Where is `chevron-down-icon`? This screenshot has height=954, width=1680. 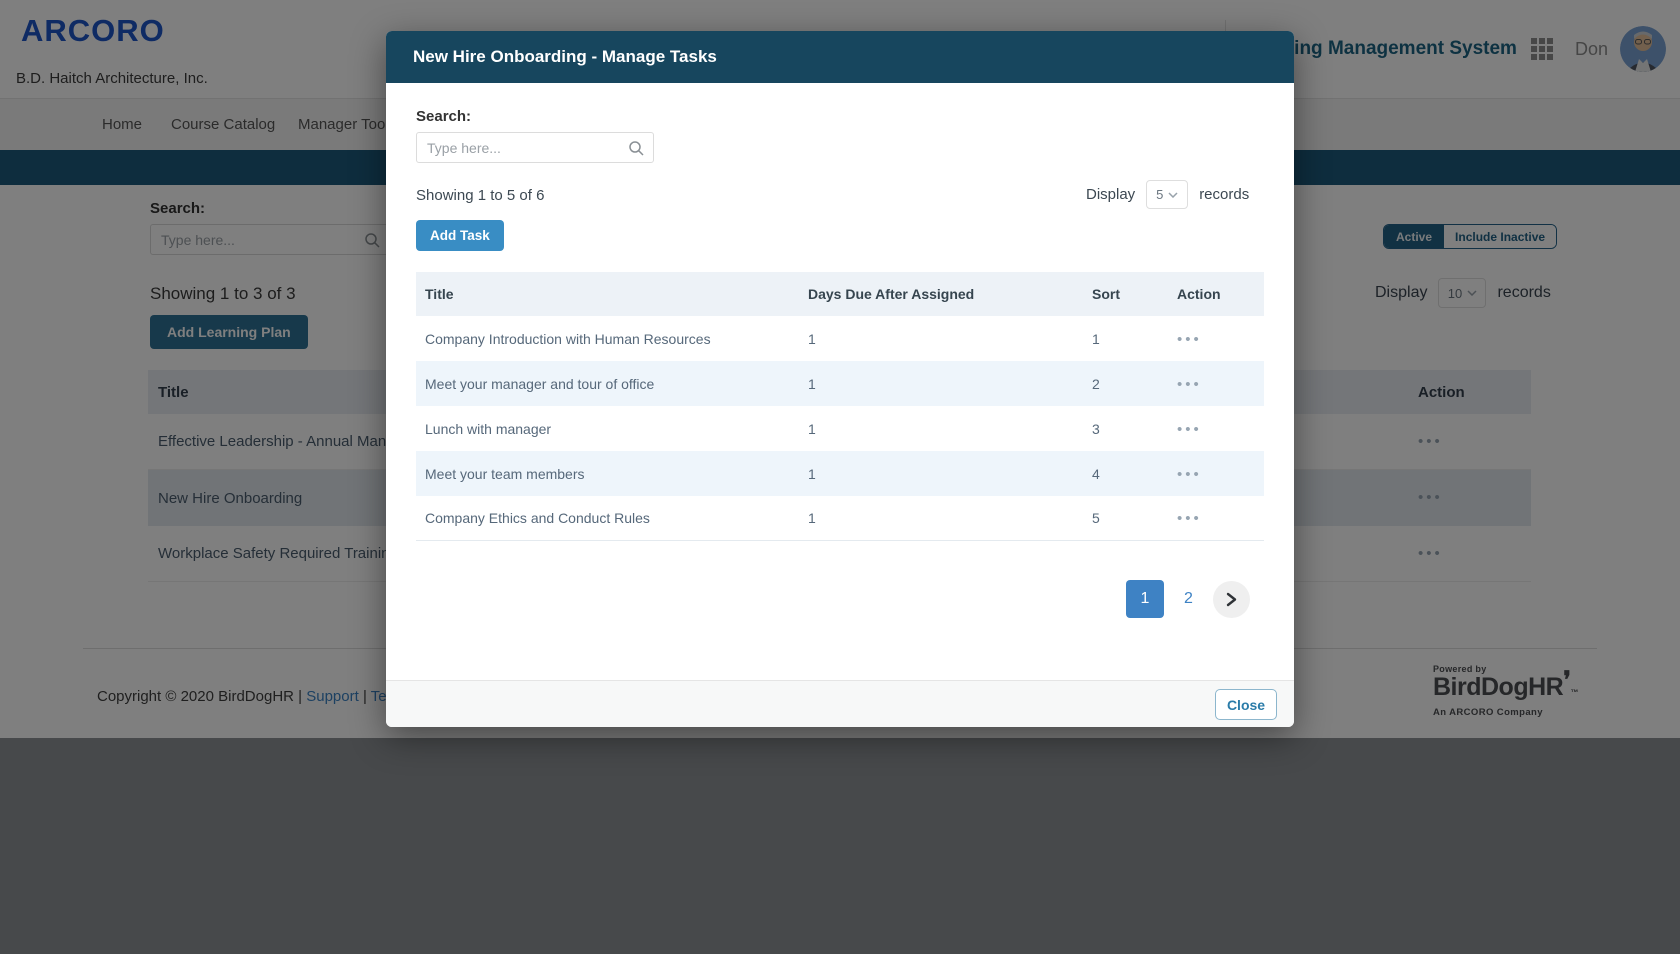 chevron-down-icon is located at coordinates (1173, 194).